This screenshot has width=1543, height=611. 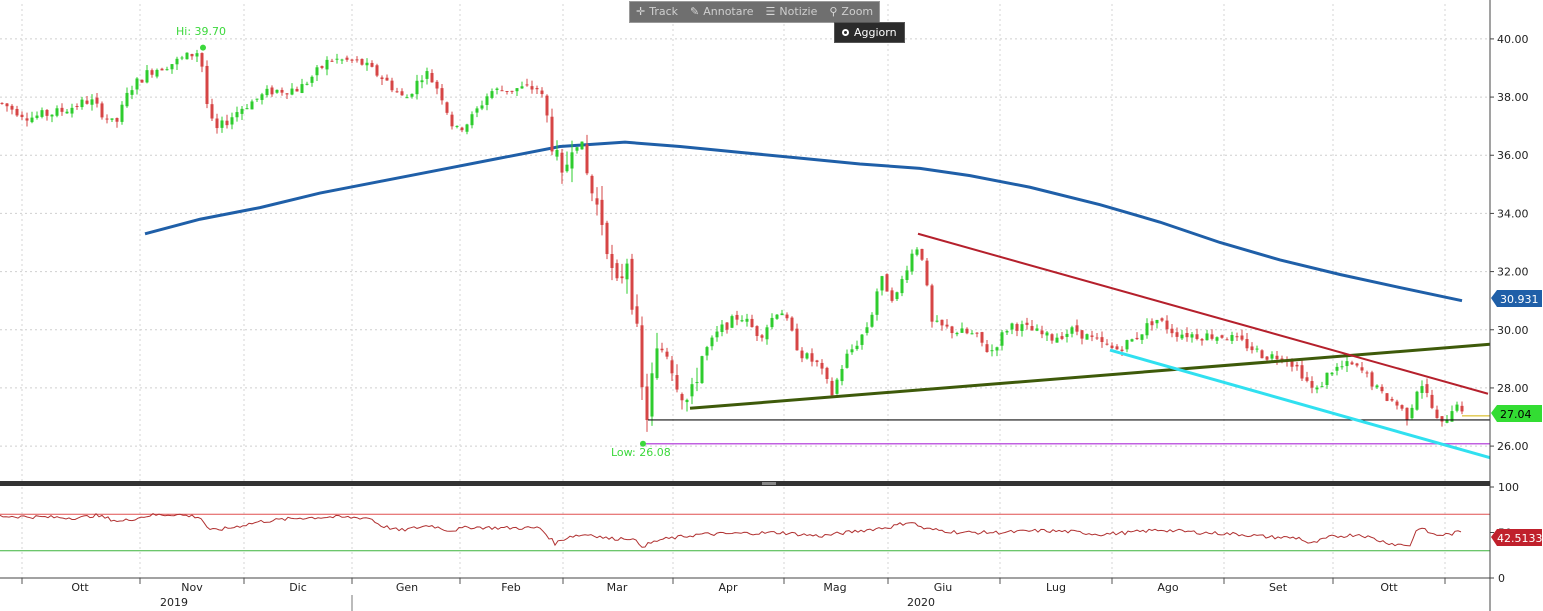 I want to click on news-label: Notizie, so click(x=798, y=11).